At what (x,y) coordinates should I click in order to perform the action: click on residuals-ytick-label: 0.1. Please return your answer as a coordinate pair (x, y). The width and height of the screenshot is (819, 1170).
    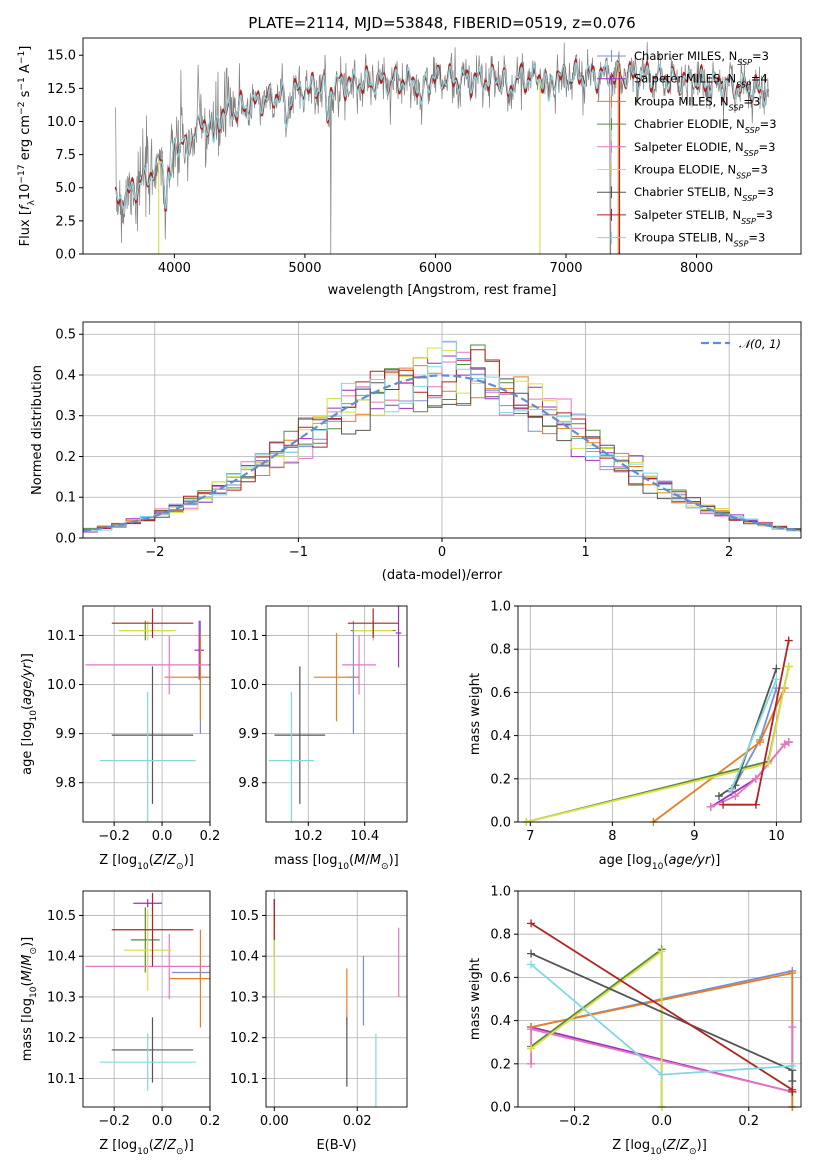
    Looking at the image, I should click on (65, 498).